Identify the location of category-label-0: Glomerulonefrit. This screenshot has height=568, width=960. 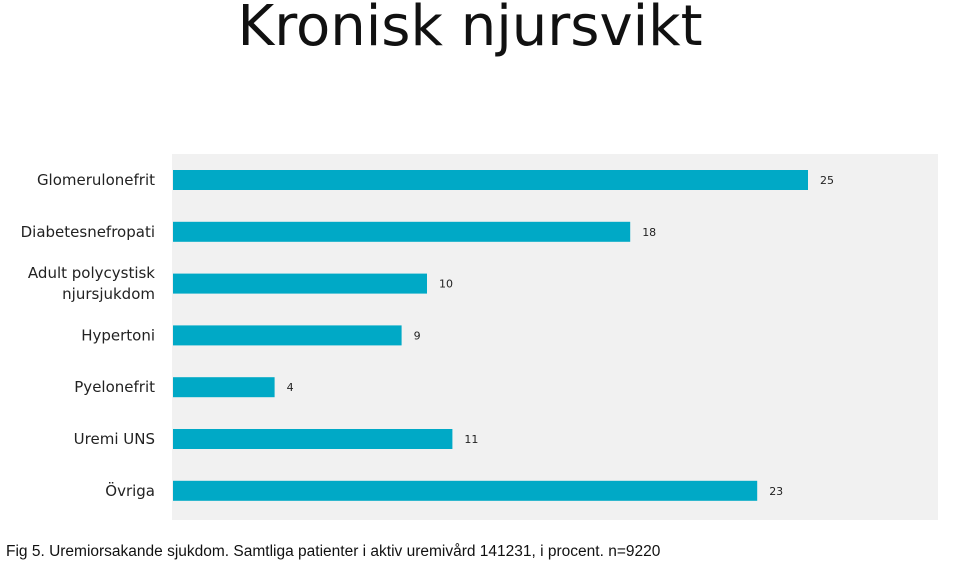
(96, 180).